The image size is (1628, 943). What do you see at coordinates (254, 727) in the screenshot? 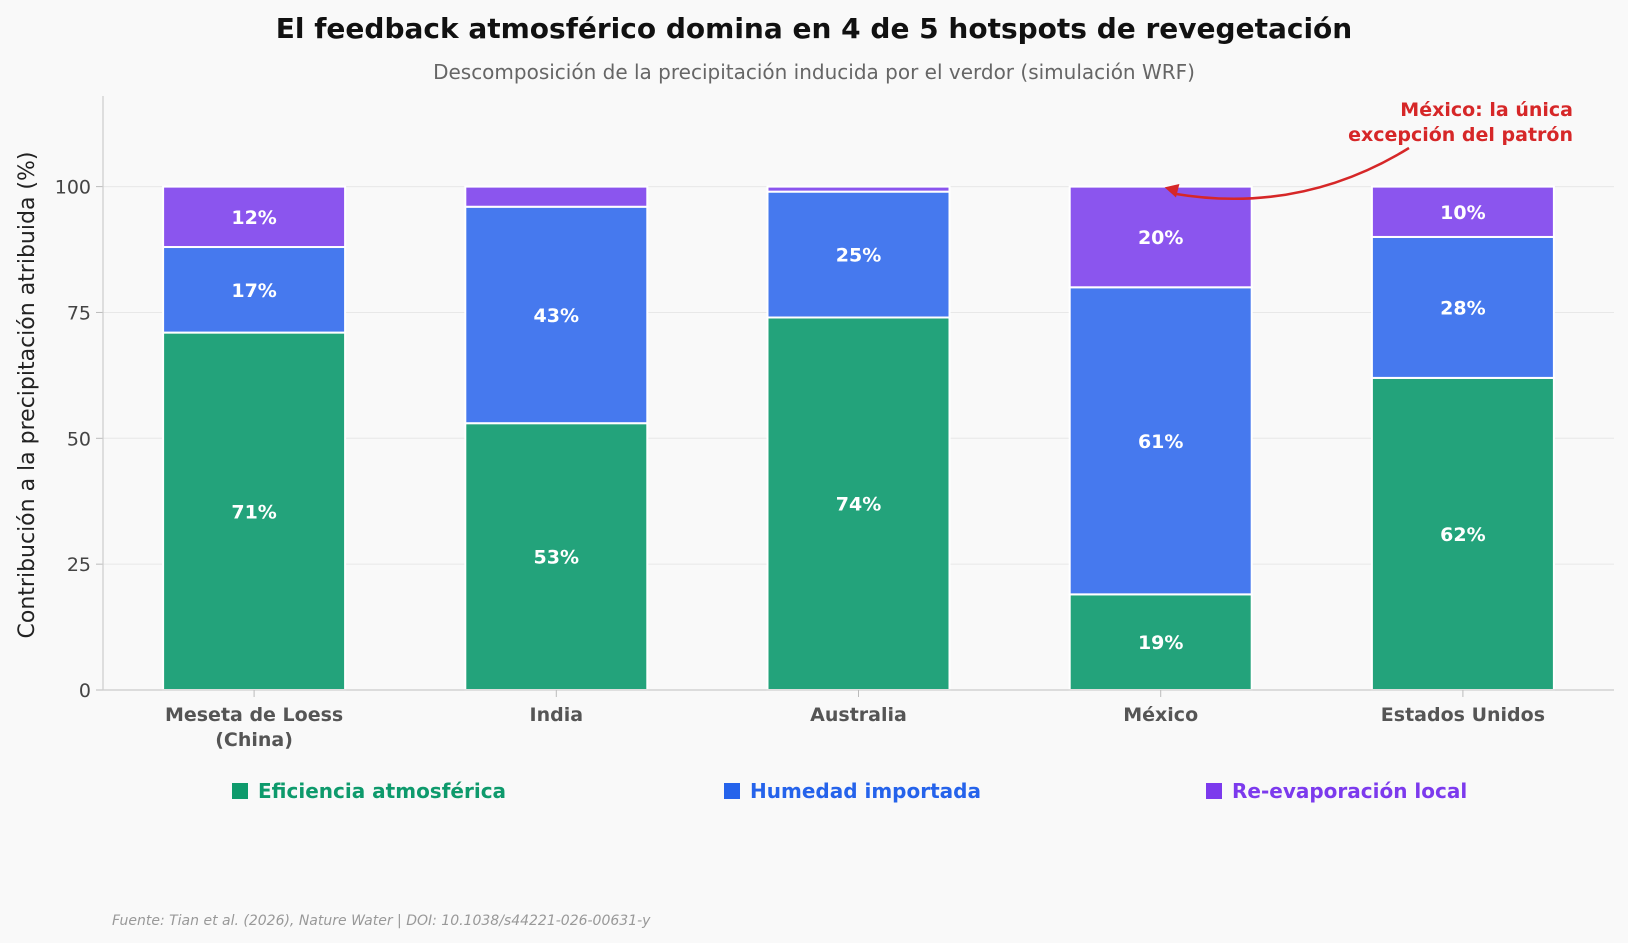
I see `x-tick-label: Meseta de Loess (China)` at bounding box center [254, 727].